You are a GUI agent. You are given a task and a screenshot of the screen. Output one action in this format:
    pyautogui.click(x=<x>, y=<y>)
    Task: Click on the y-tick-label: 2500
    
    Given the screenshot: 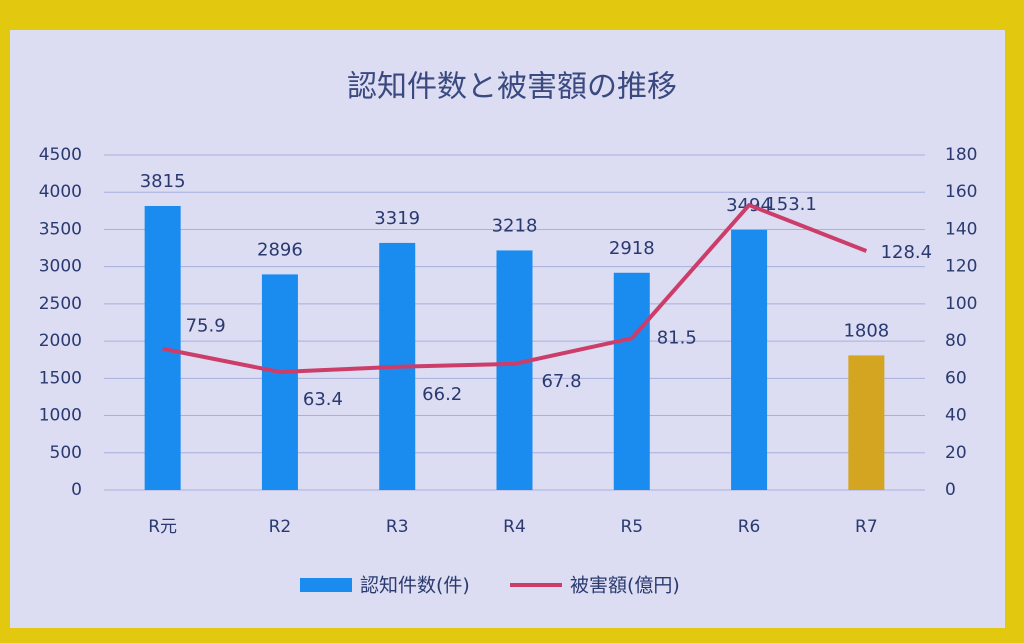 What is the action you would take?
    pyautogui.click(x=60, y=304)
    